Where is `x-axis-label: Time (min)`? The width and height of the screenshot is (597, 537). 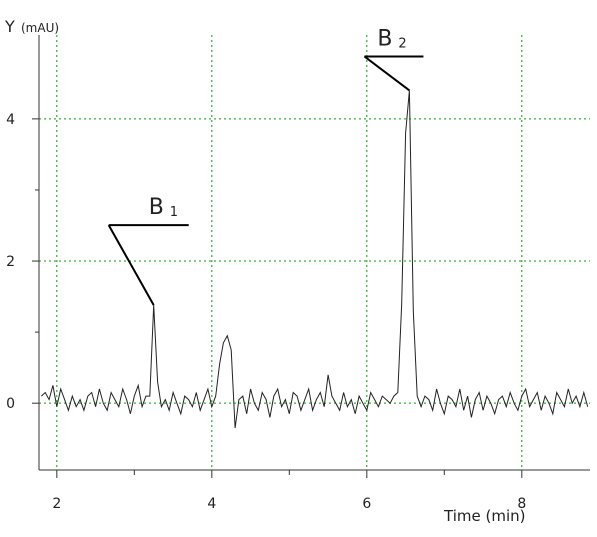
x-axis-label: Time (min) is located at coordinates (484, 516).